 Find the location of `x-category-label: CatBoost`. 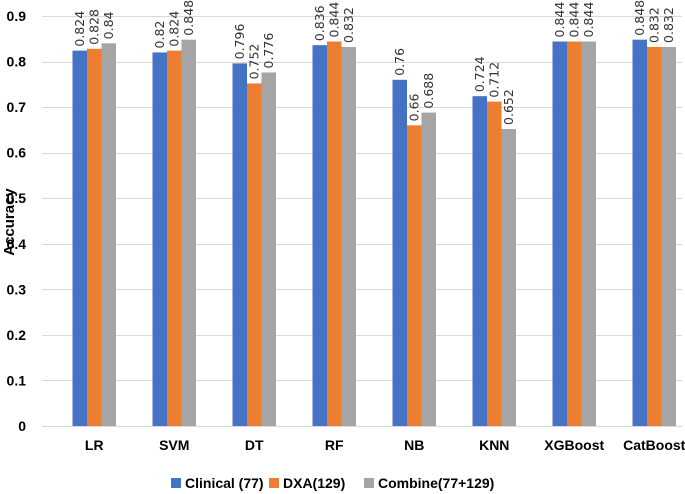

x-category-label: CatBoost is located at coordinates (654, 445).